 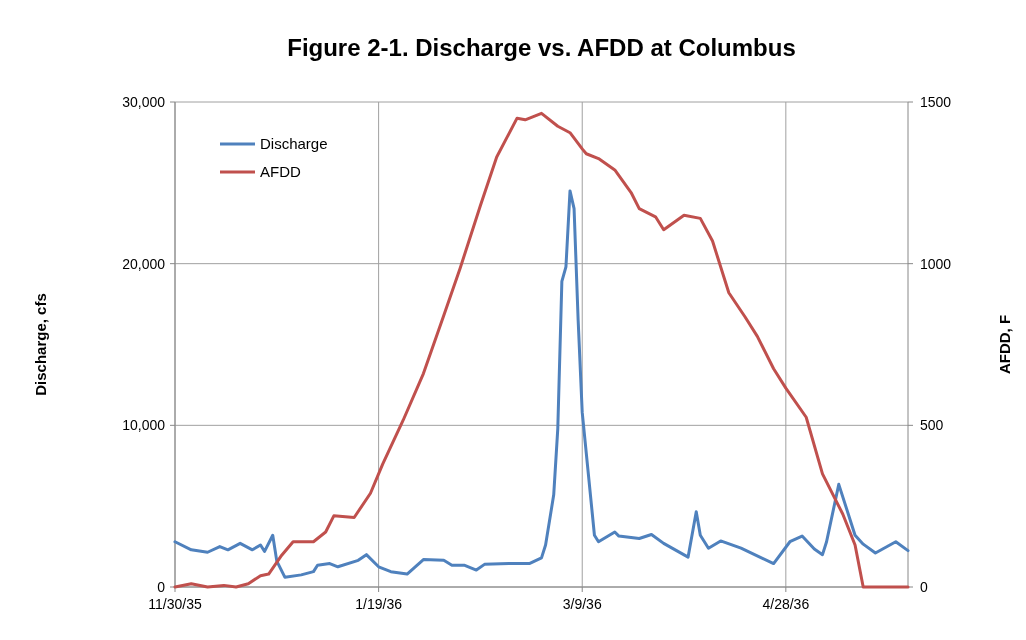 I want to click on x-tick-label: 4/28/36, so click(x=786, y=604).